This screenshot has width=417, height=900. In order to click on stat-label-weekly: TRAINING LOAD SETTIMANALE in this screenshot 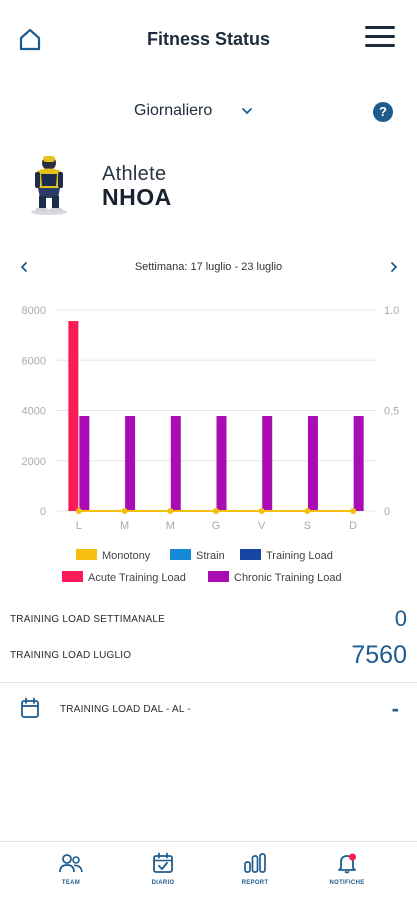, I will do `click(88, 619)`.